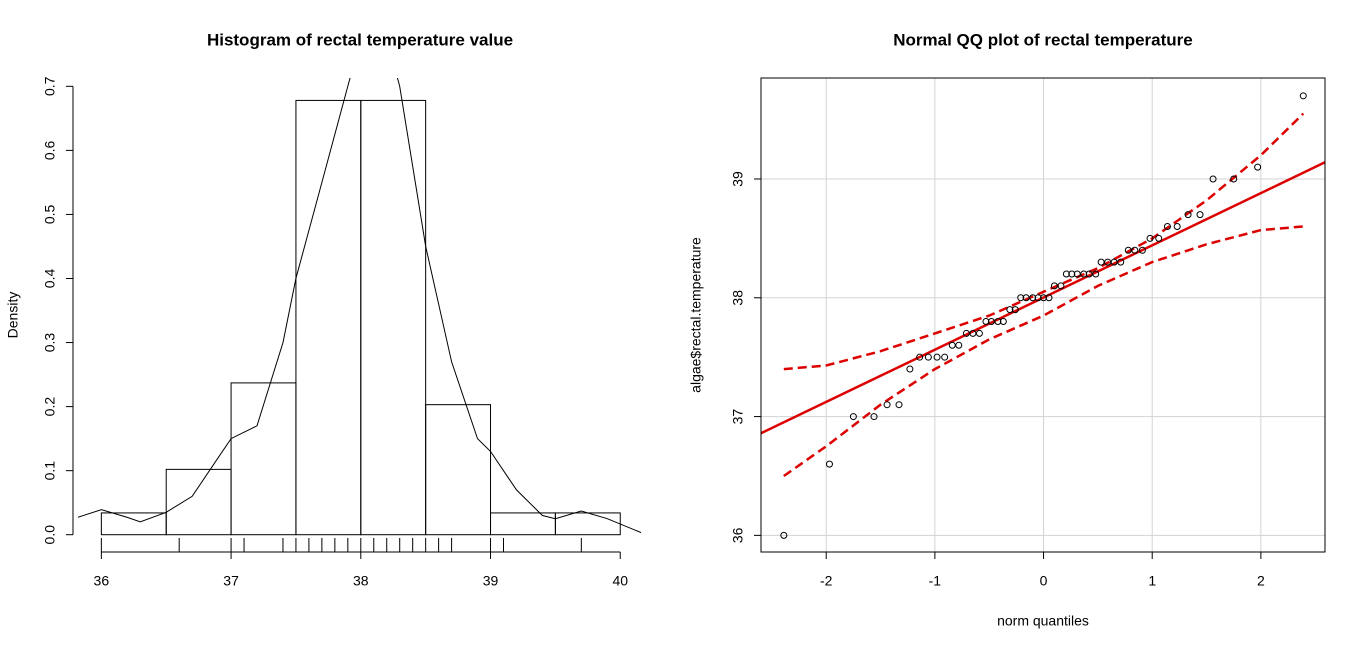  I want to click on chart-title: Normal QQ plot of rectal temperature, so click(1042, 39).